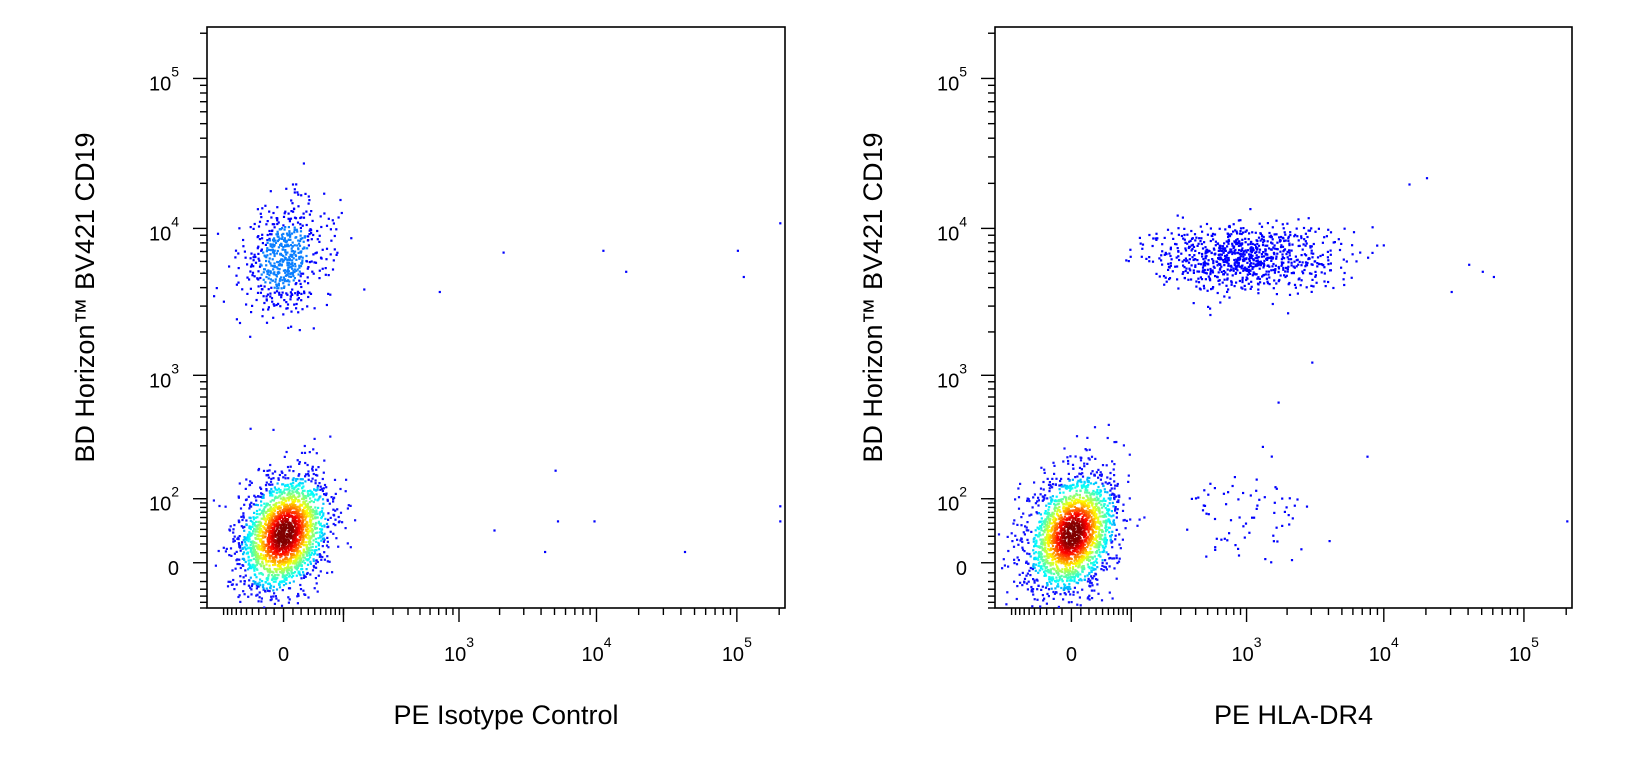 The width and height of the screenshot is (1631, 757). Describe the element at coordinates (1384, 650) in the screenshot. I see `x-tick-label: 104` at that location.